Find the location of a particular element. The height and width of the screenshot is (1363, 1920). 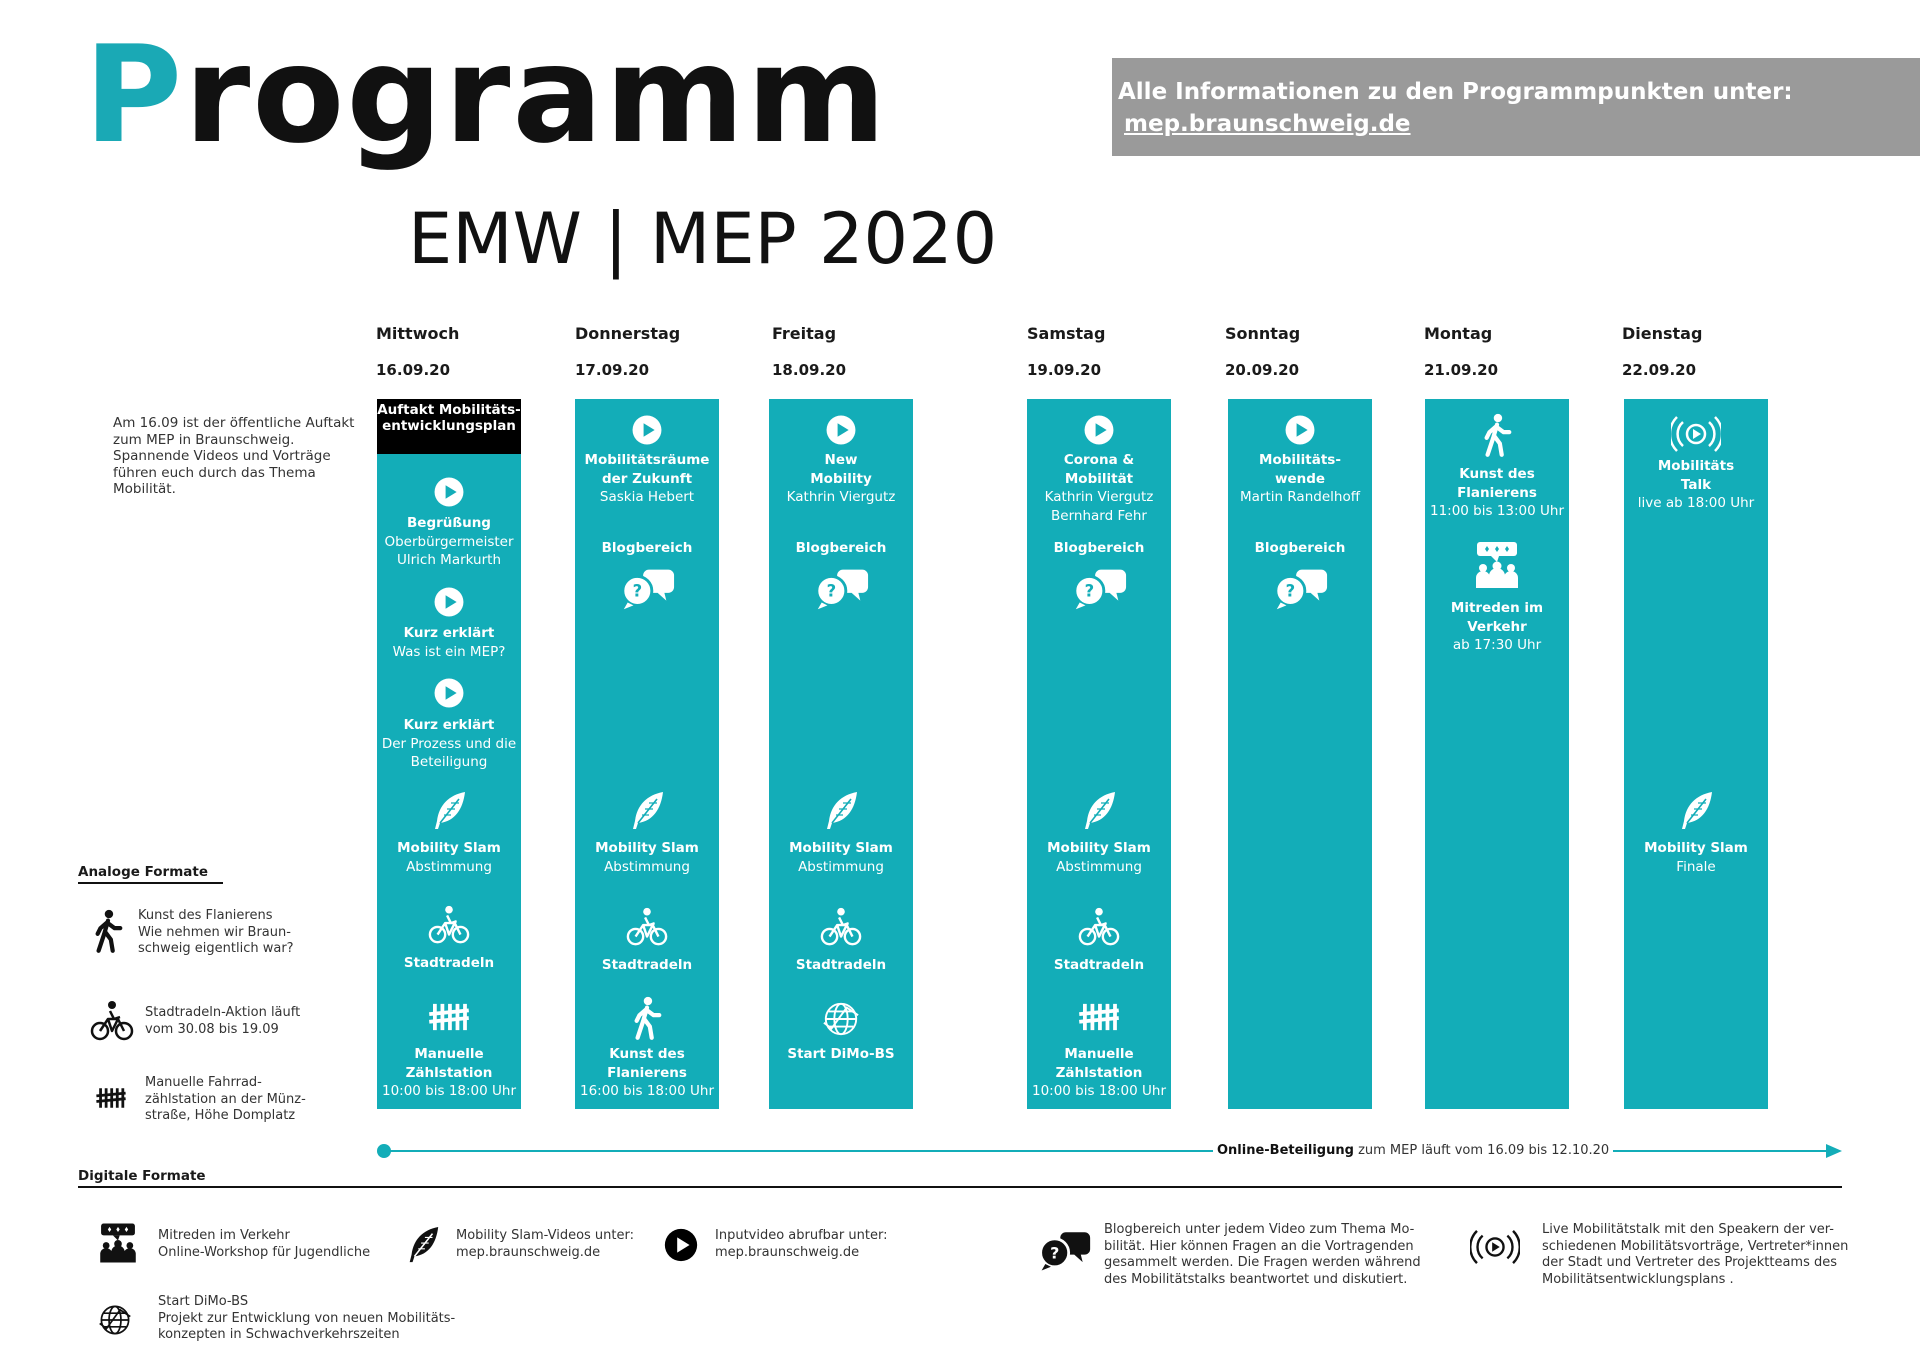

arrow-right-icon is located at coordinates (1834, 1151).